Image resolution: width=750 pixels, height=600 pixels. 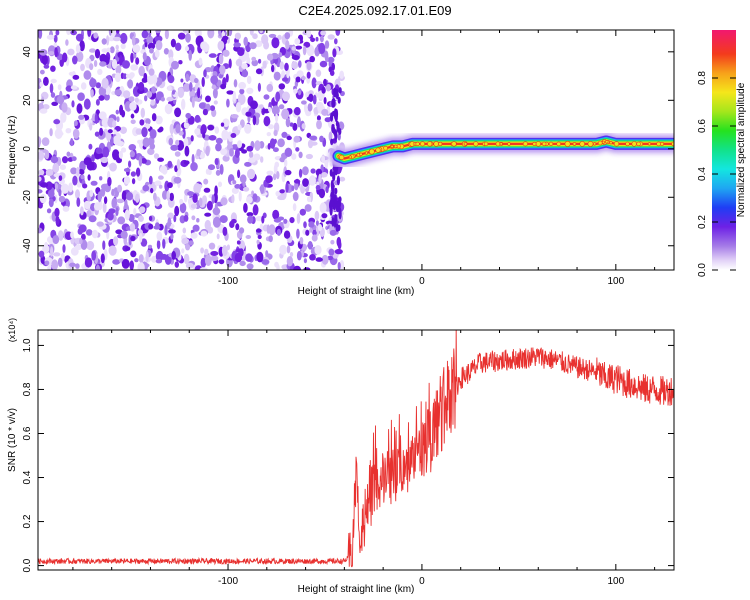 I want to click on chart-title: C2E4.2025.092.17.01.E09, so click(x=374, y=10).